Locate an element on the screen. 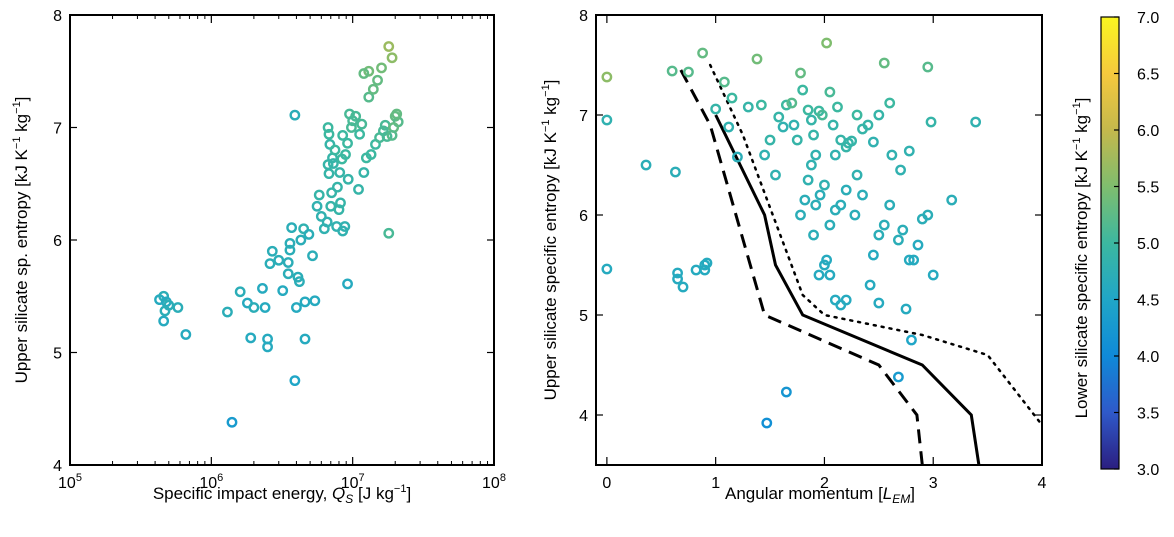 This screenshot has height=537, width=1174. left-x-tick-label: 10⁶ is located at coordinates (211, 482).